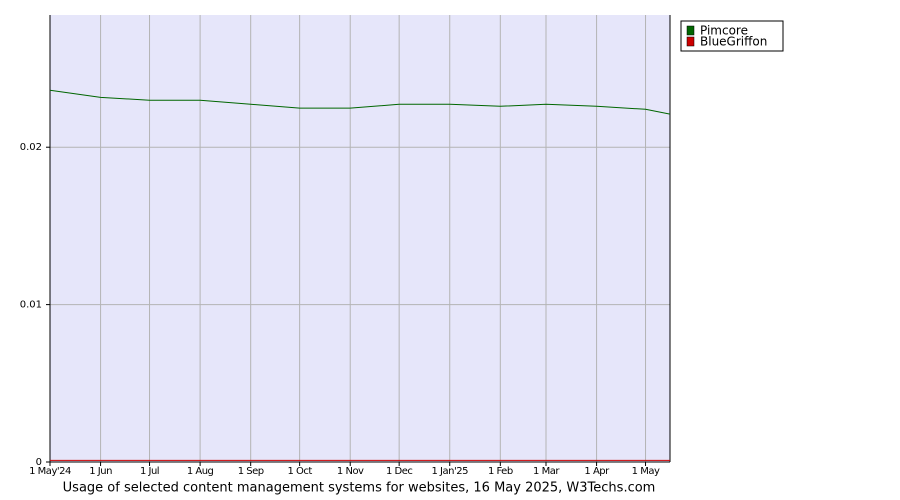 The image size is (900, 500). Describe the element at coordinates (100, 471) in the screenshot. I see `x-tick-label: 1 Jun` at that location.